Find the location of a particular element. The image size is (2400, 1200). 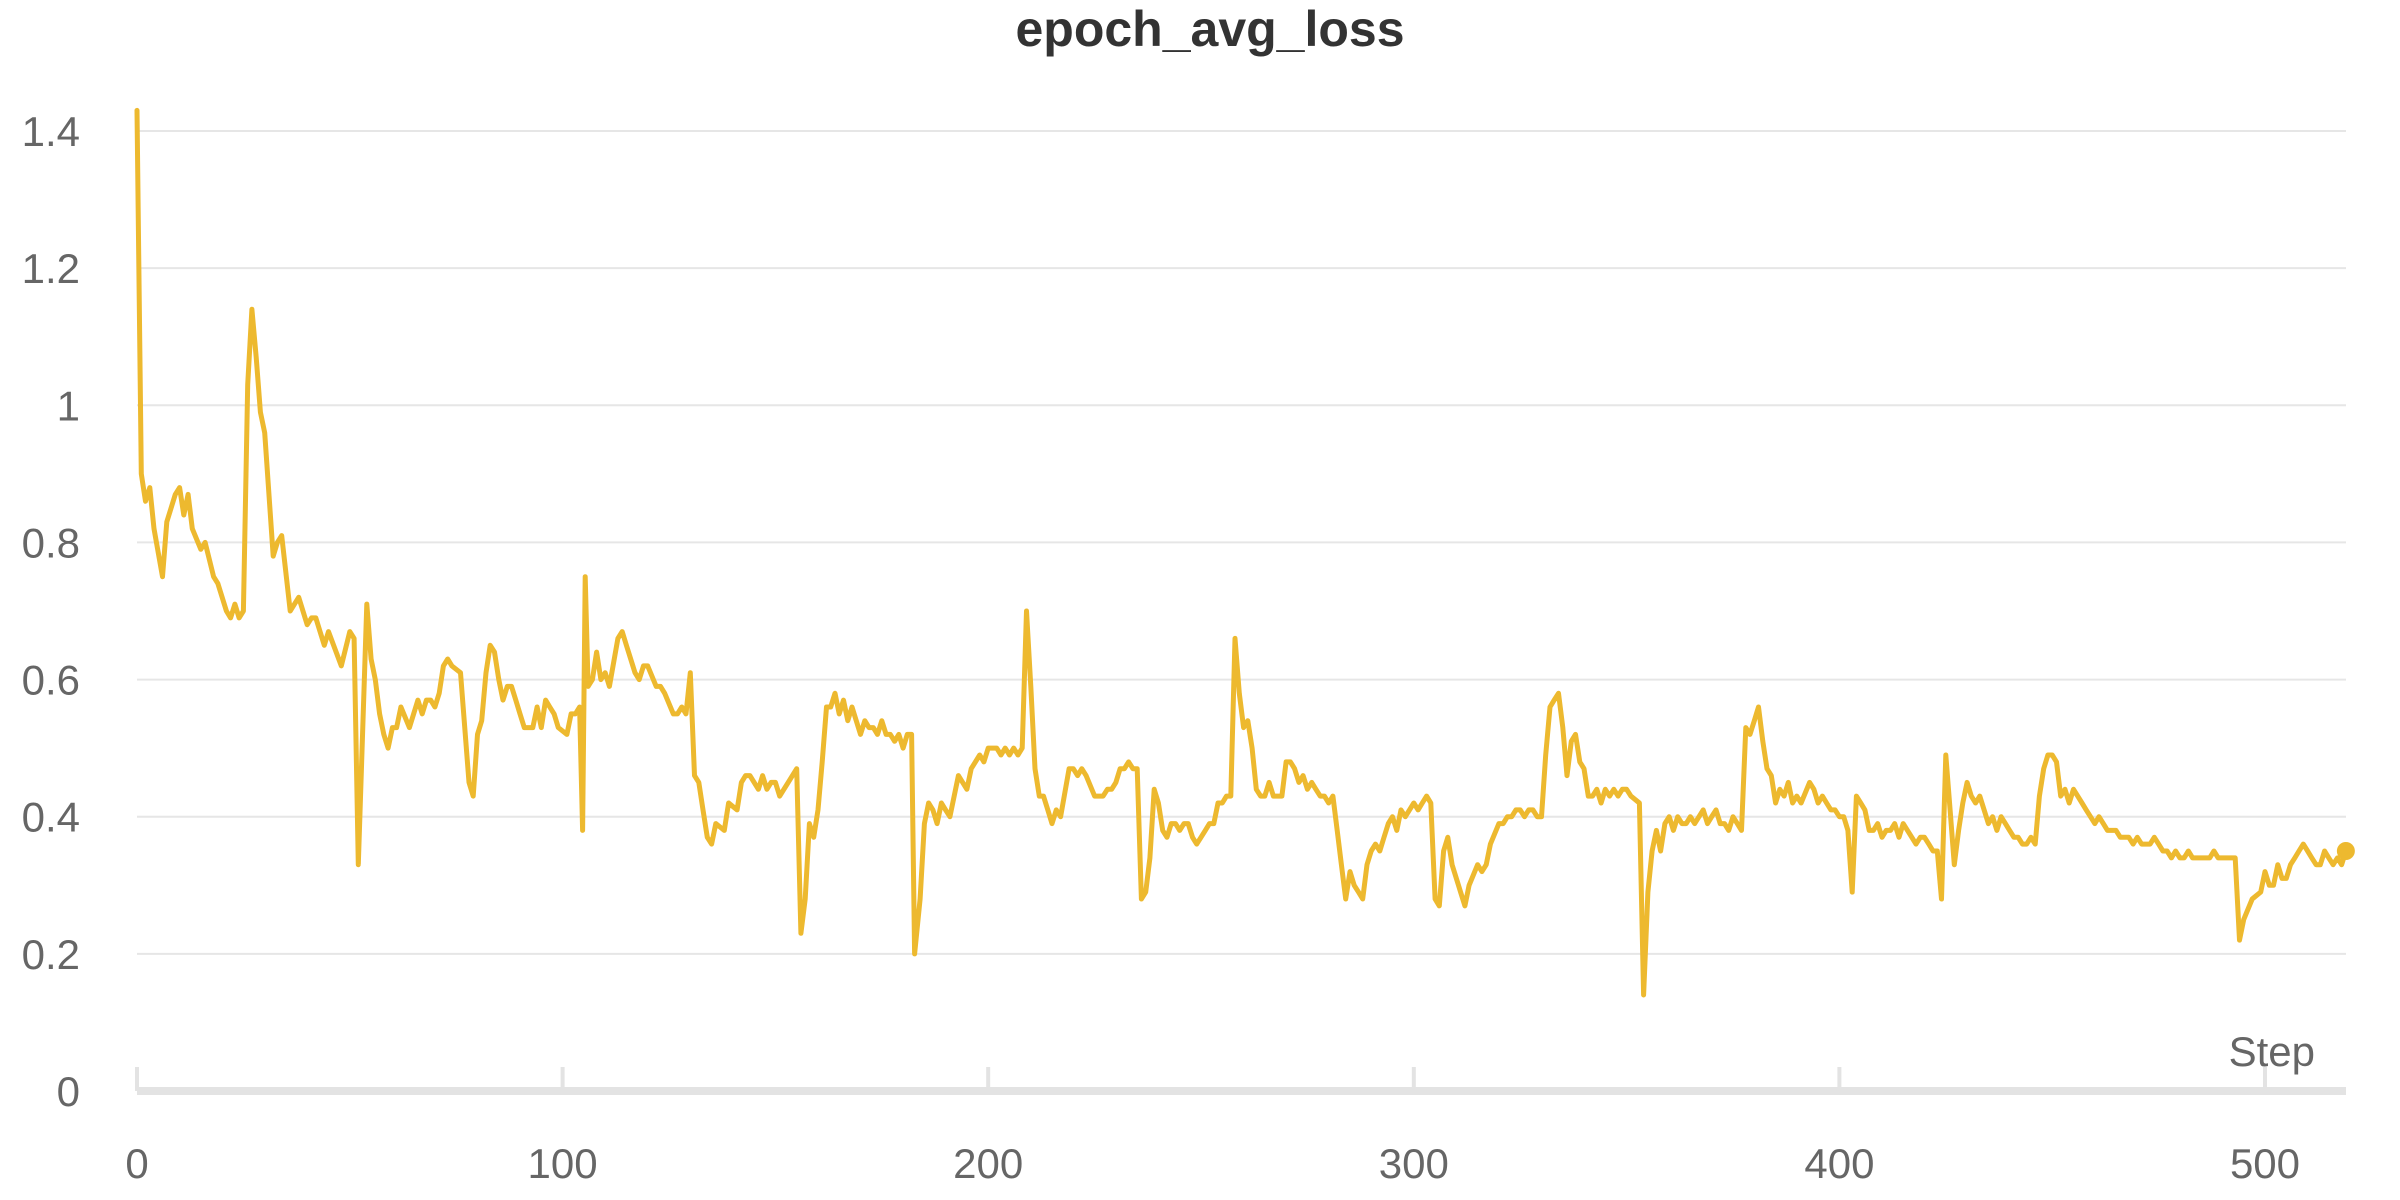

y-tick-label: 0.8 is located at coordinates (51, 542).